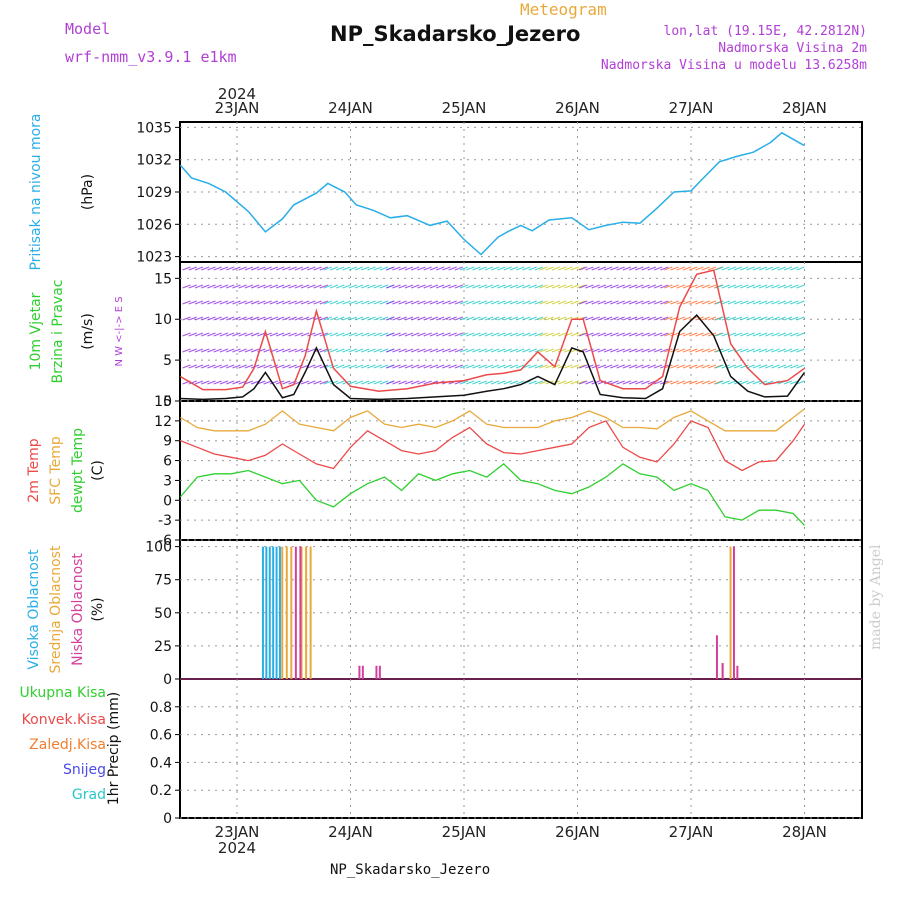 The width and height of the screenshot is (900, 900). Describe the element at coordinates (455, 34) in the screenshot. I see `chart-title: NP_Skadarsko_Jezero` at that location.